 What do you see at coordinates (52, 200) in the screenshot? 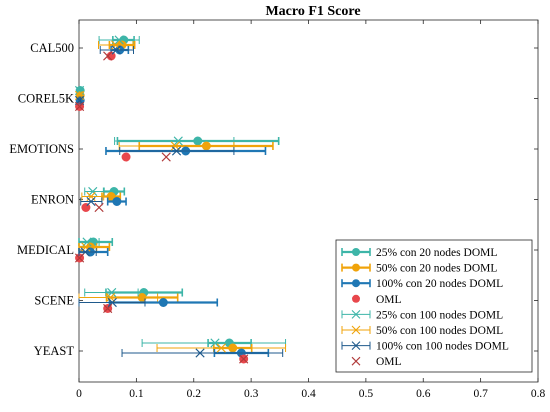
I see `y-tick-label: ENRON` at bounding box center [52, 200].